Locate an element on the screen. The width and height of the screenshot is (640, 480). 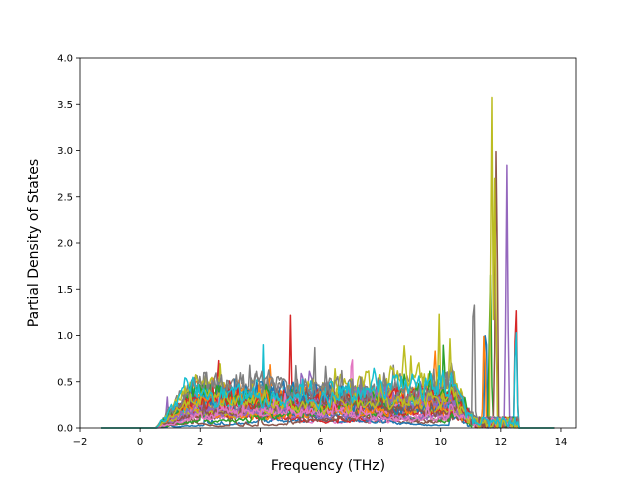
x-tick-label: 12 is located at coordinates (500, 442).